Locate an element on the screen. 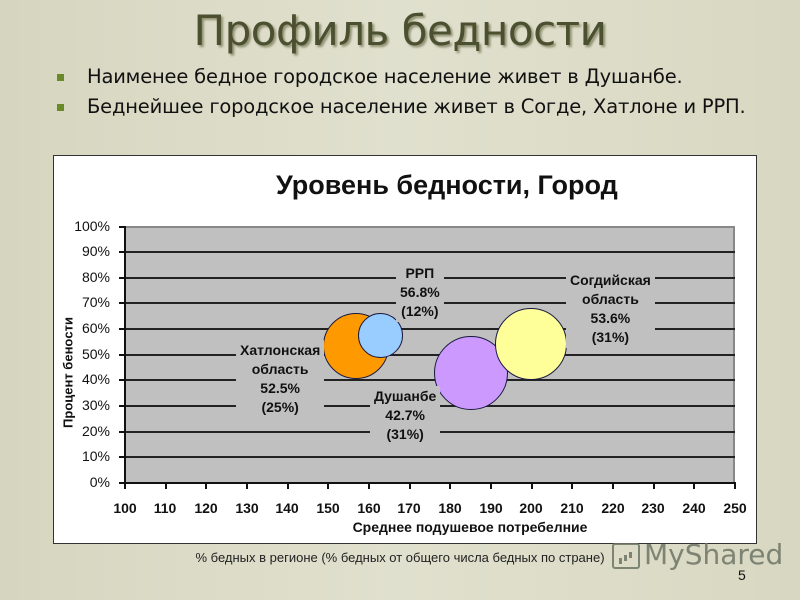  x-tick-label: 120 is located at coordinates (206, 508).